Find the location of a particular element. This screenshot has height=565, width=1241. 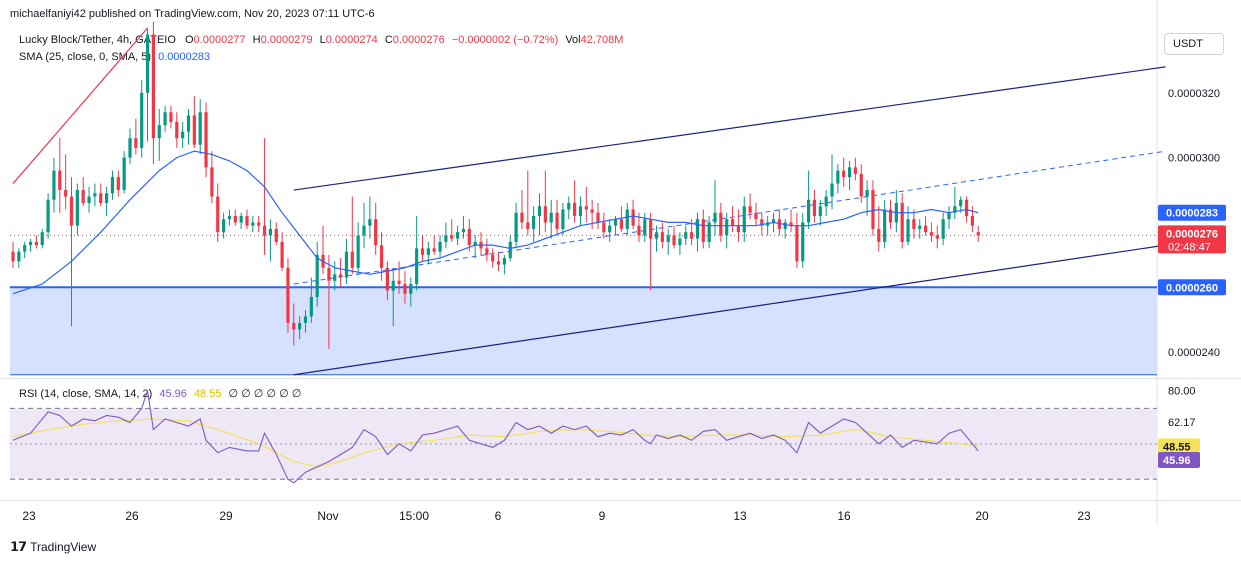

volume-value: 42.708M is located at coordinates (602, 40).